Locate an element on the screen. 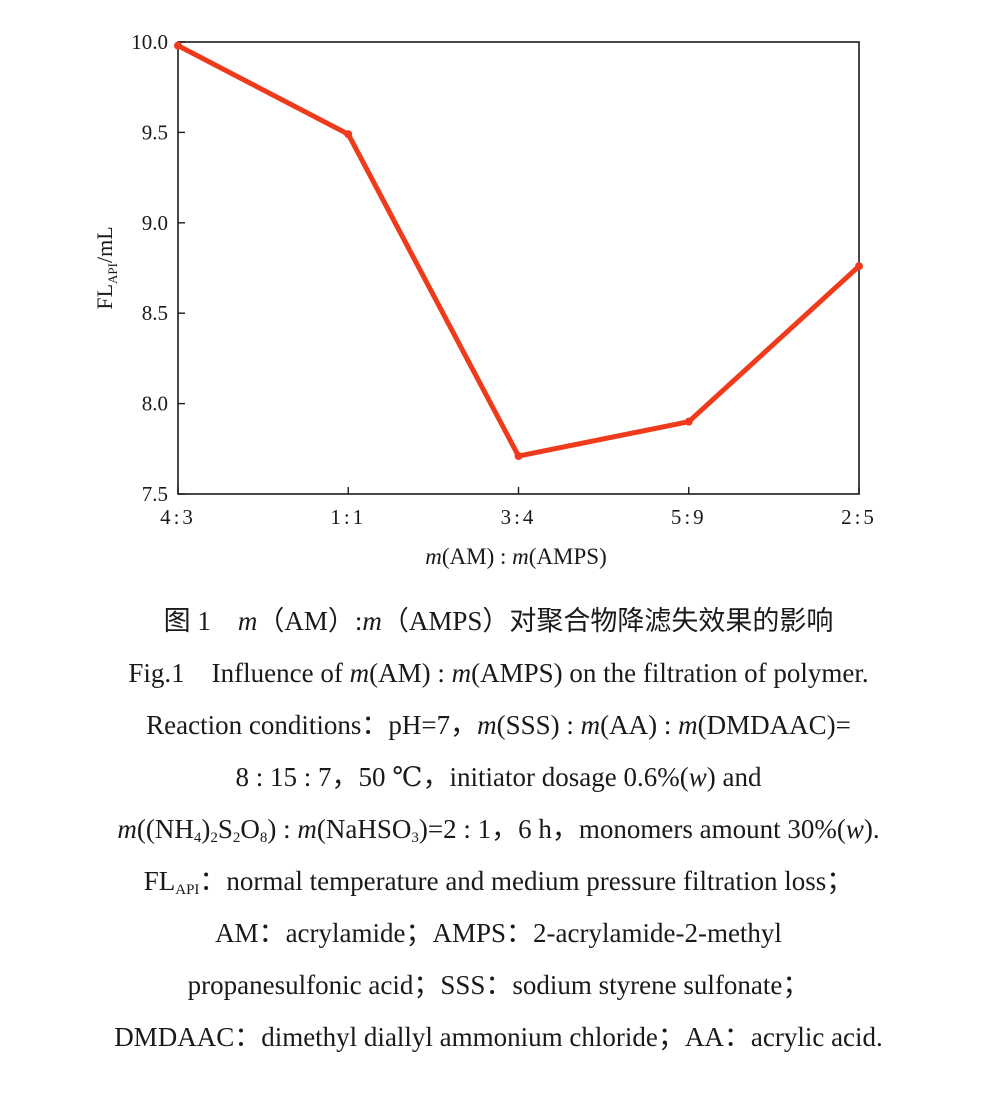  x-tick-label: 2:5 is located at coordinates (859, 517).